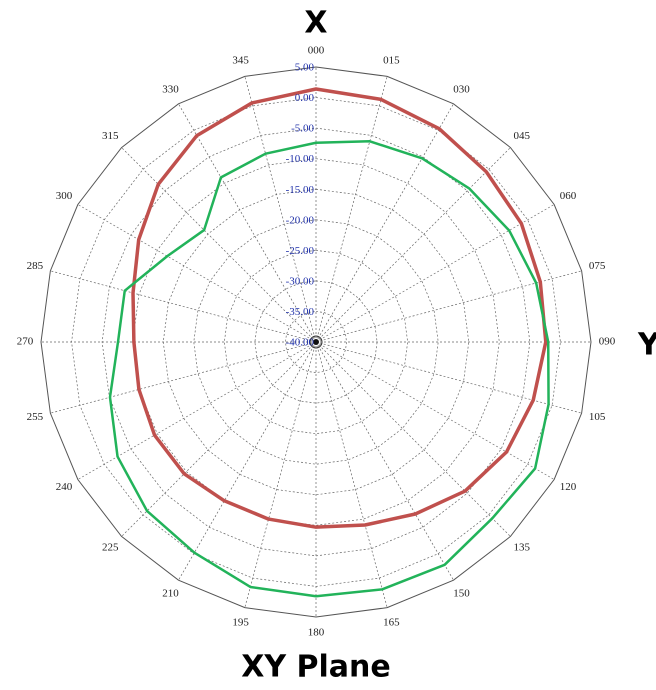  Describe the element at coordinates (316, 667) in the screenshot. I see `chart-title: XY Plane` at that location.